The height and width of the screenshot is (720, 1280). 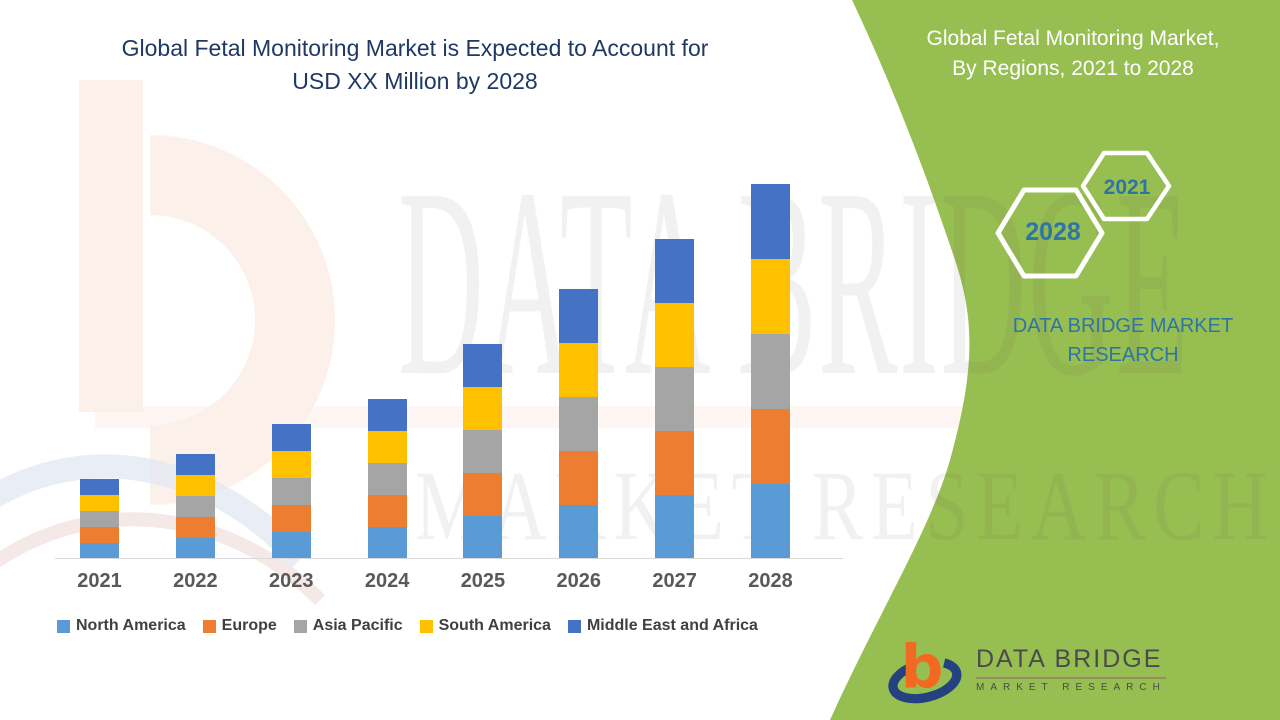 What do you see at coordinates (1106, 341) in the screenshot?
I see `side-panel-brand-text: DATA BRIDGE MARKET RESEARCH` at bounding box center [1106, 341].